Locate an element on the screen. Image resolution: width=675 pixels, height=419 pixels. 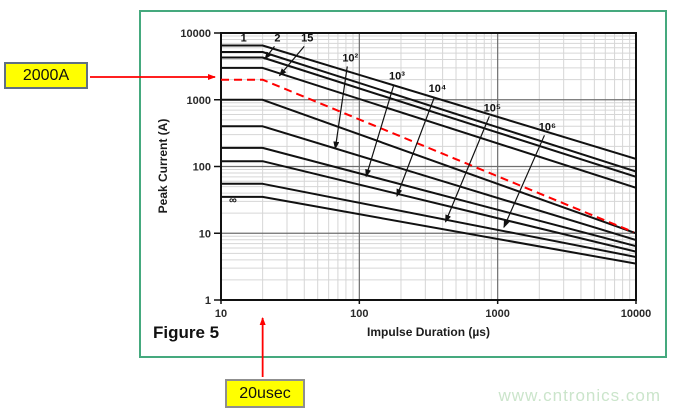
curve-label-leader-10³ is located at coordinates (380, 131).